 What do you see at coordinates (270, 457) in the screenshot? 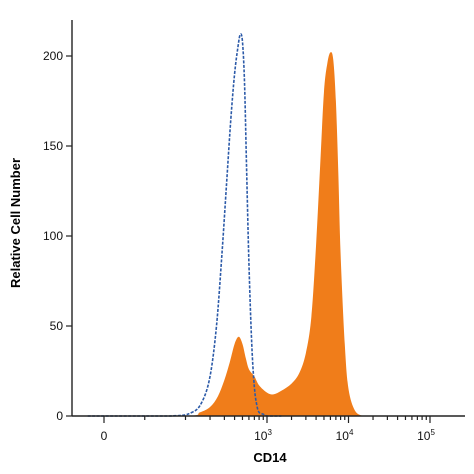
I see `x-axis-title: CD14` at bounding box center [270, 457].